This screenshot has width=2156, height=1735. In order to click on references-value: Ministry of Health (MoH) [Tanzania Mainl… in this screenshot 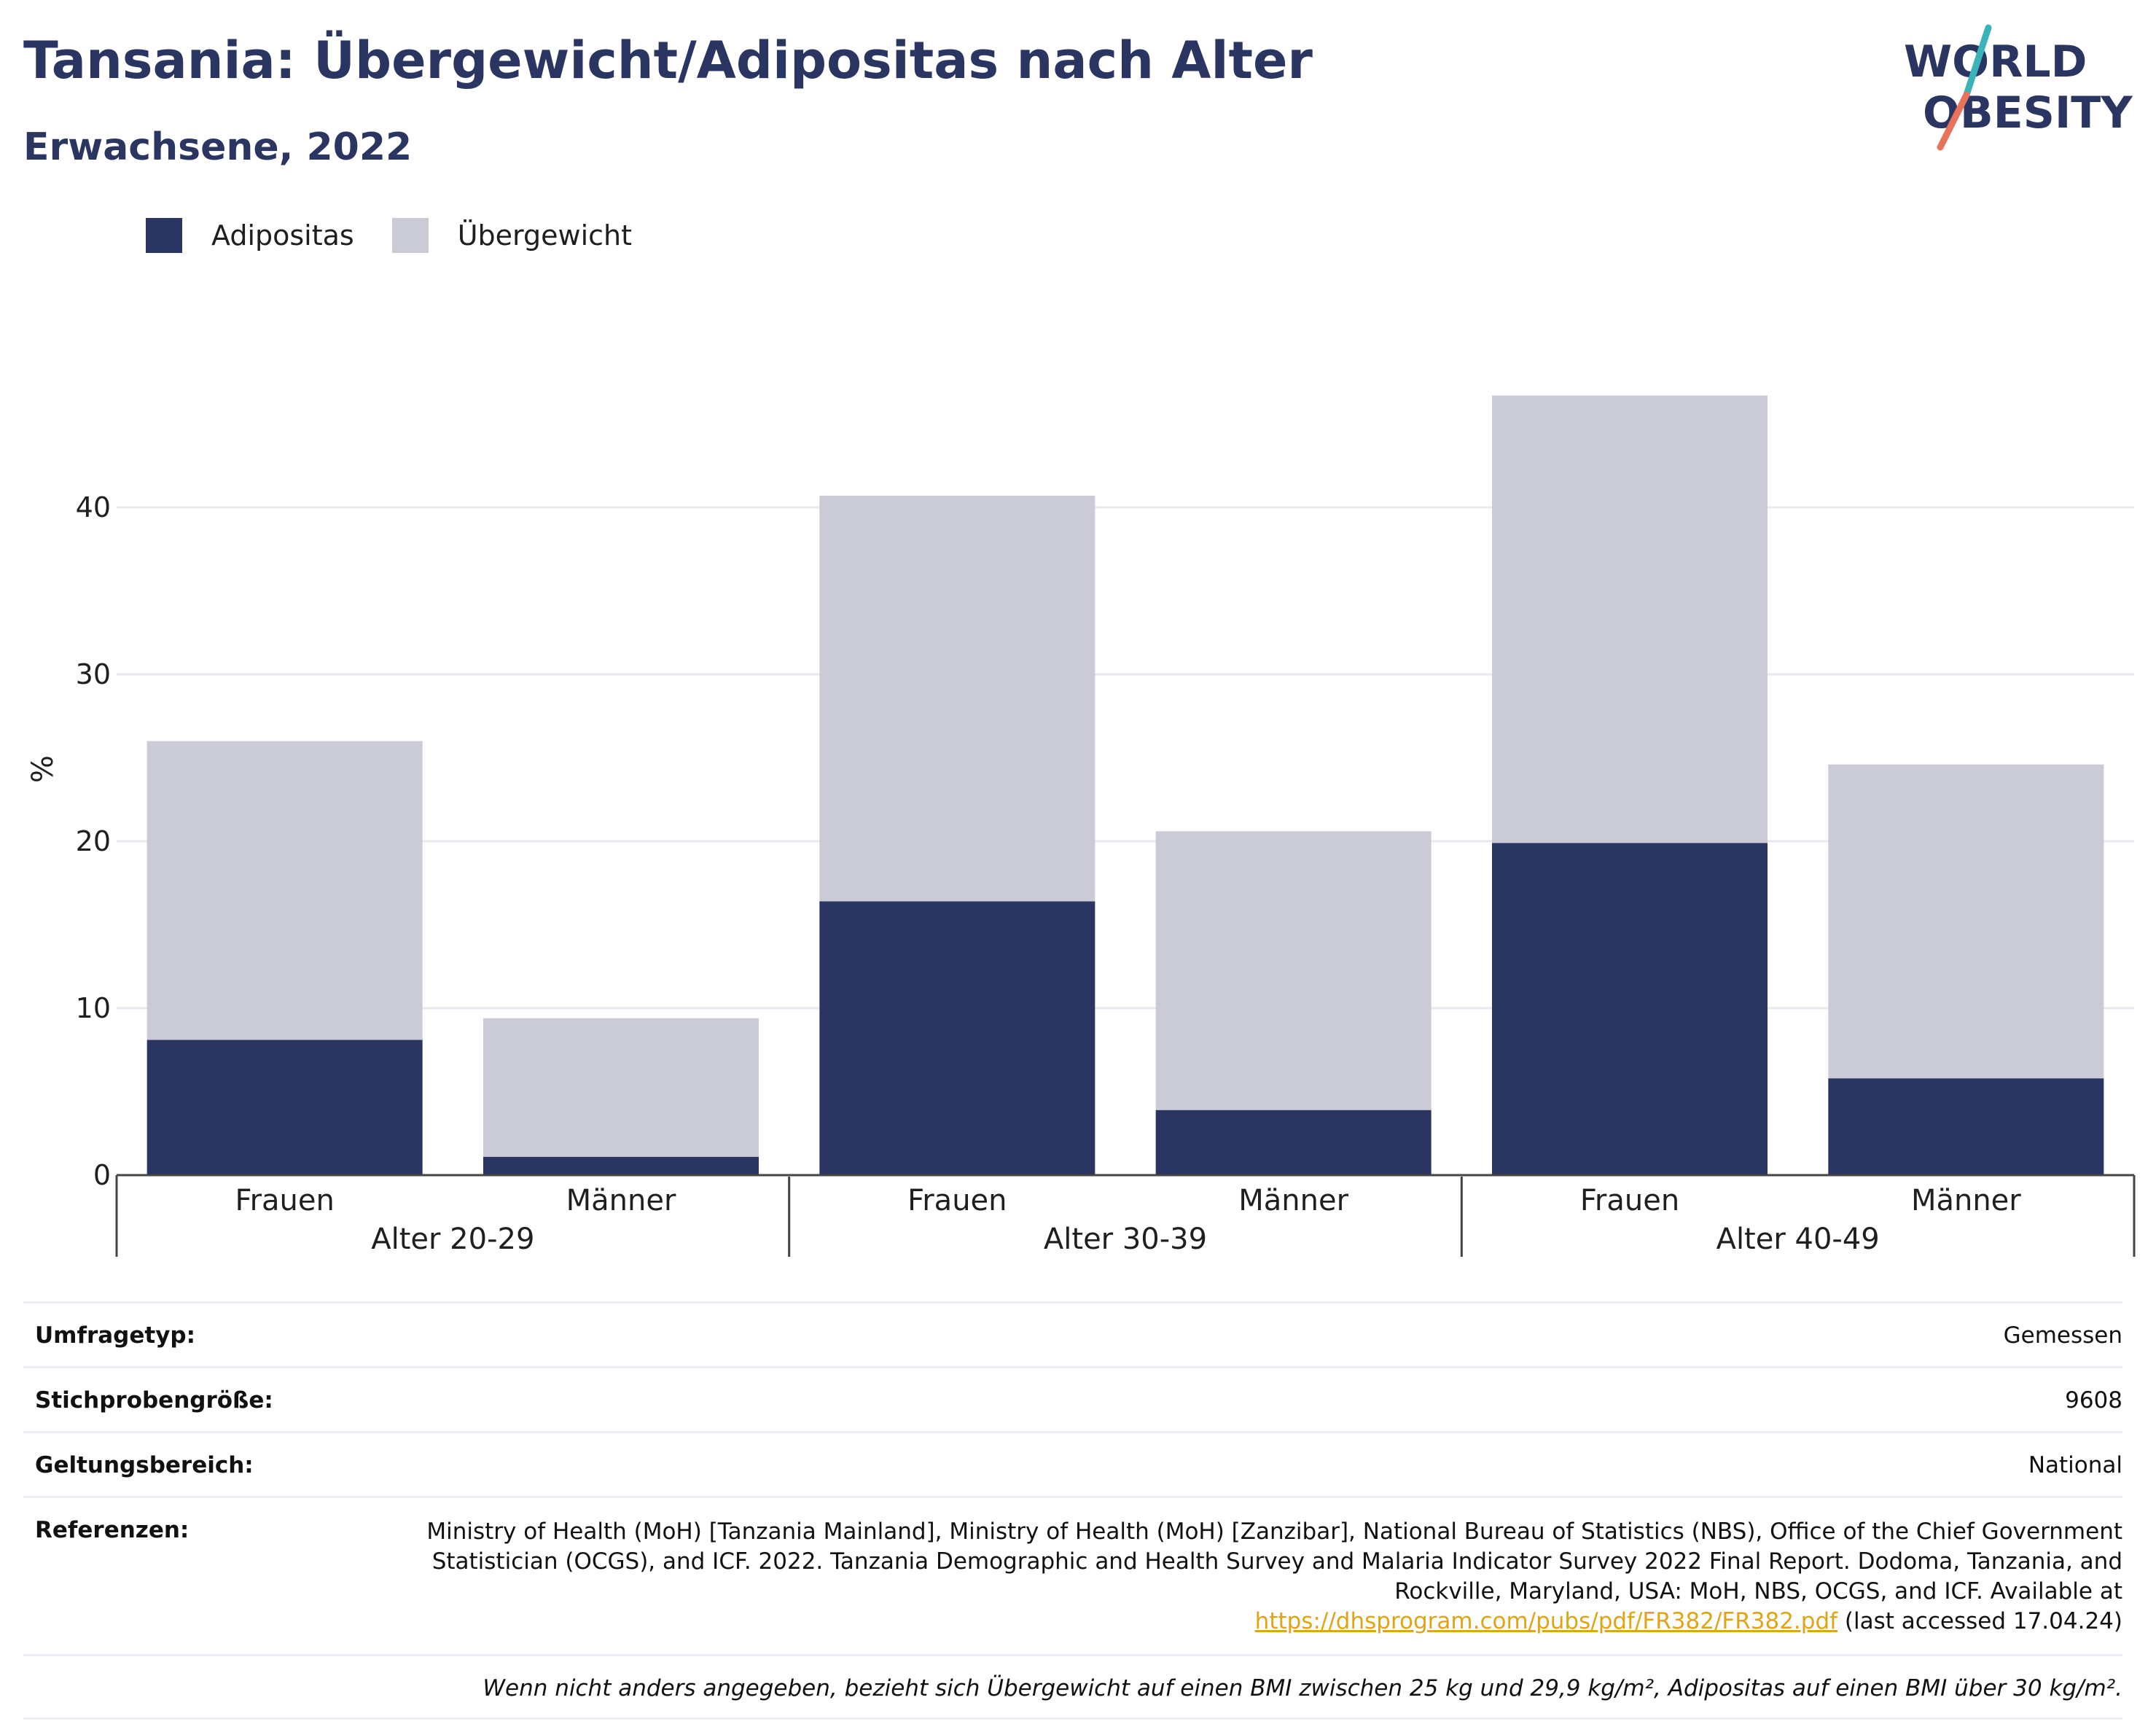, I will do `click(1248, 1577)`.